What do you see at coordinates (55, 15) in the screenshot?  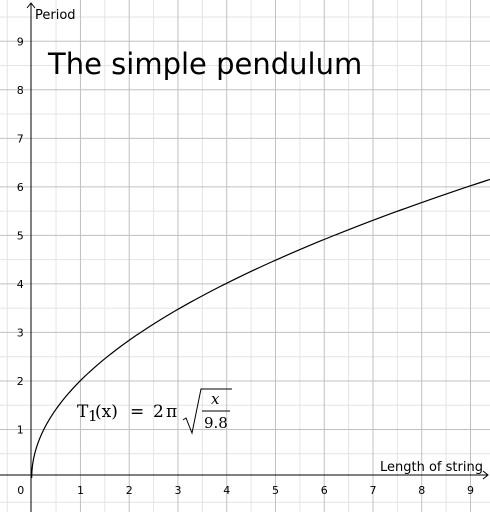 I see `y-axis-label: Period` at bounding box center [55, 15].